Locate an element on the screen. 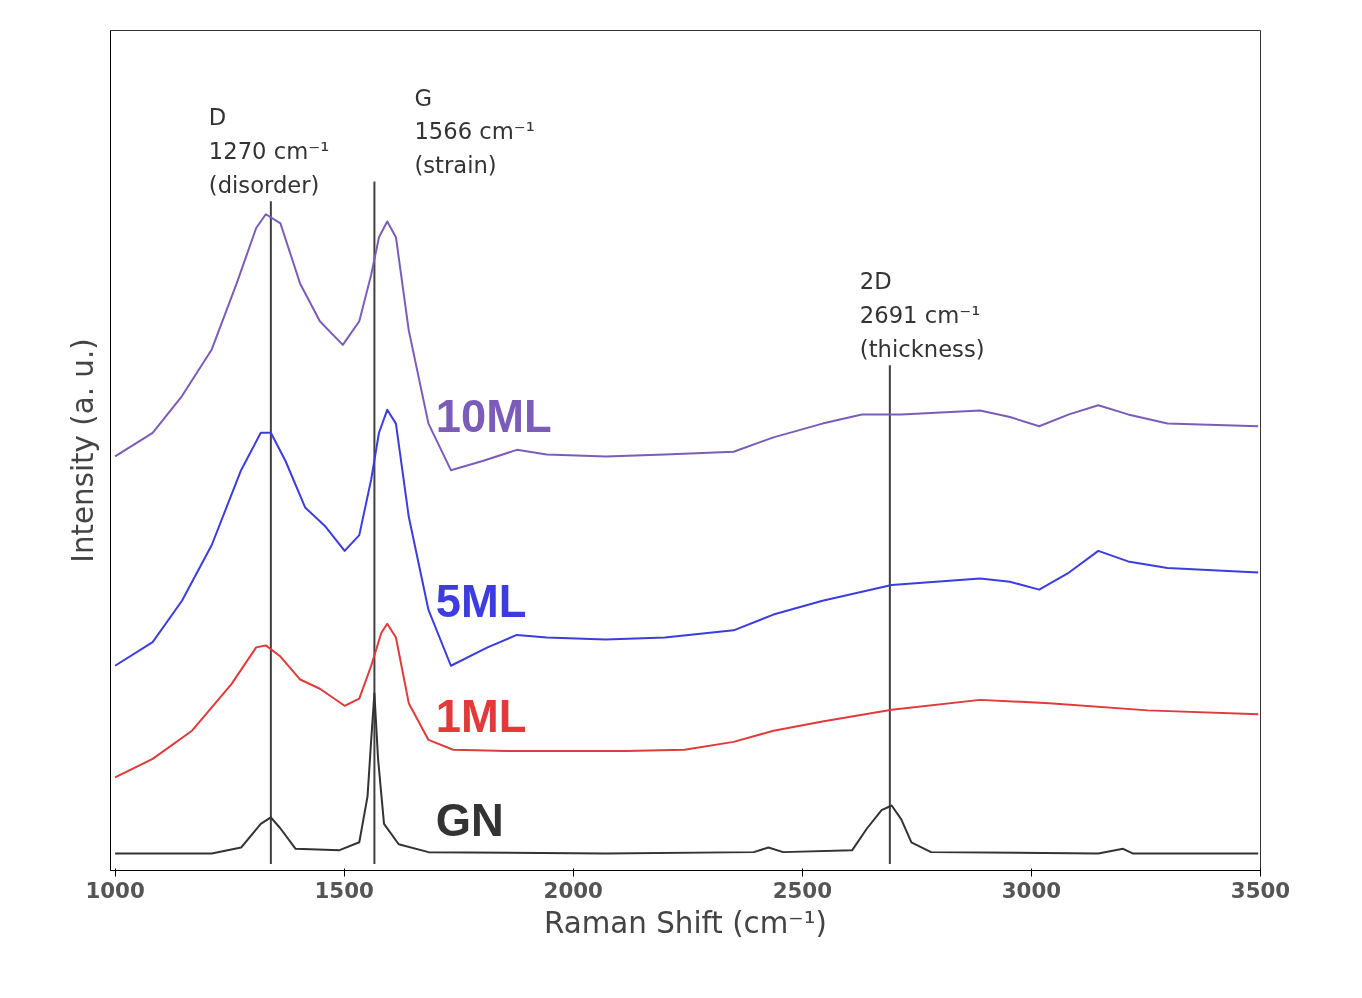 The width and height of the screenshot is (1362, 998). series-label: GN is located at coordinates (469, 820).